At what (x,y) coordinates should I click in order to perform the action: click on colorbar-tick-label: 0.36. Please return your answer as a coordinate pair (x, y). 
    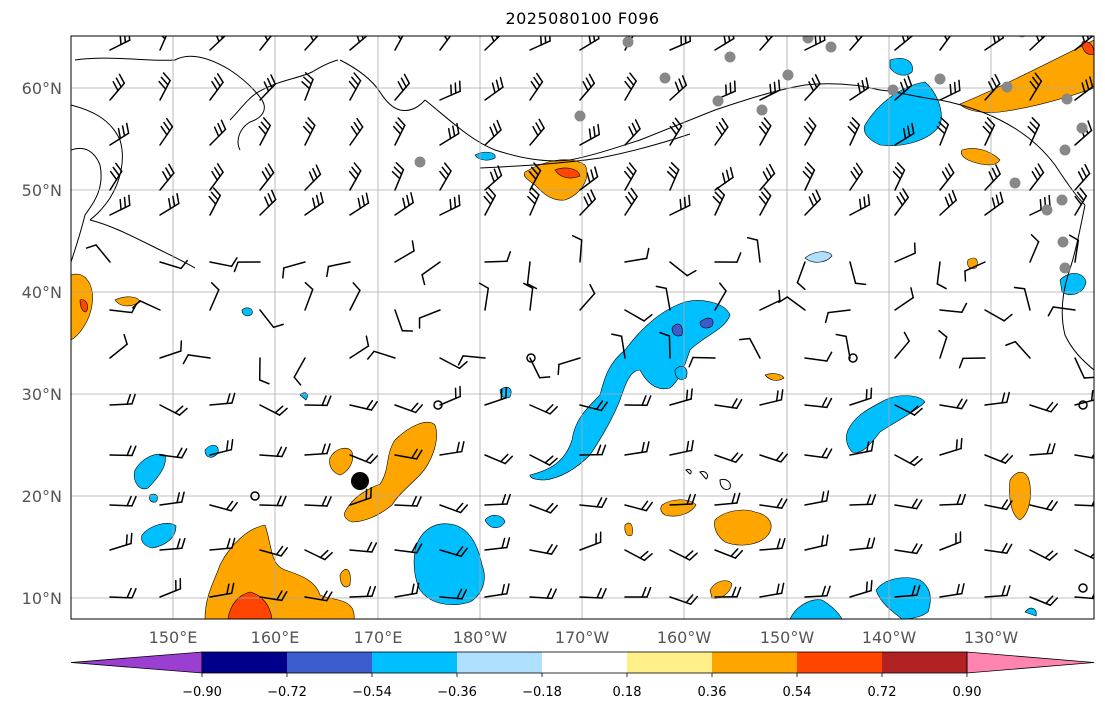
    Looking at the image, I should click on (712, 692).